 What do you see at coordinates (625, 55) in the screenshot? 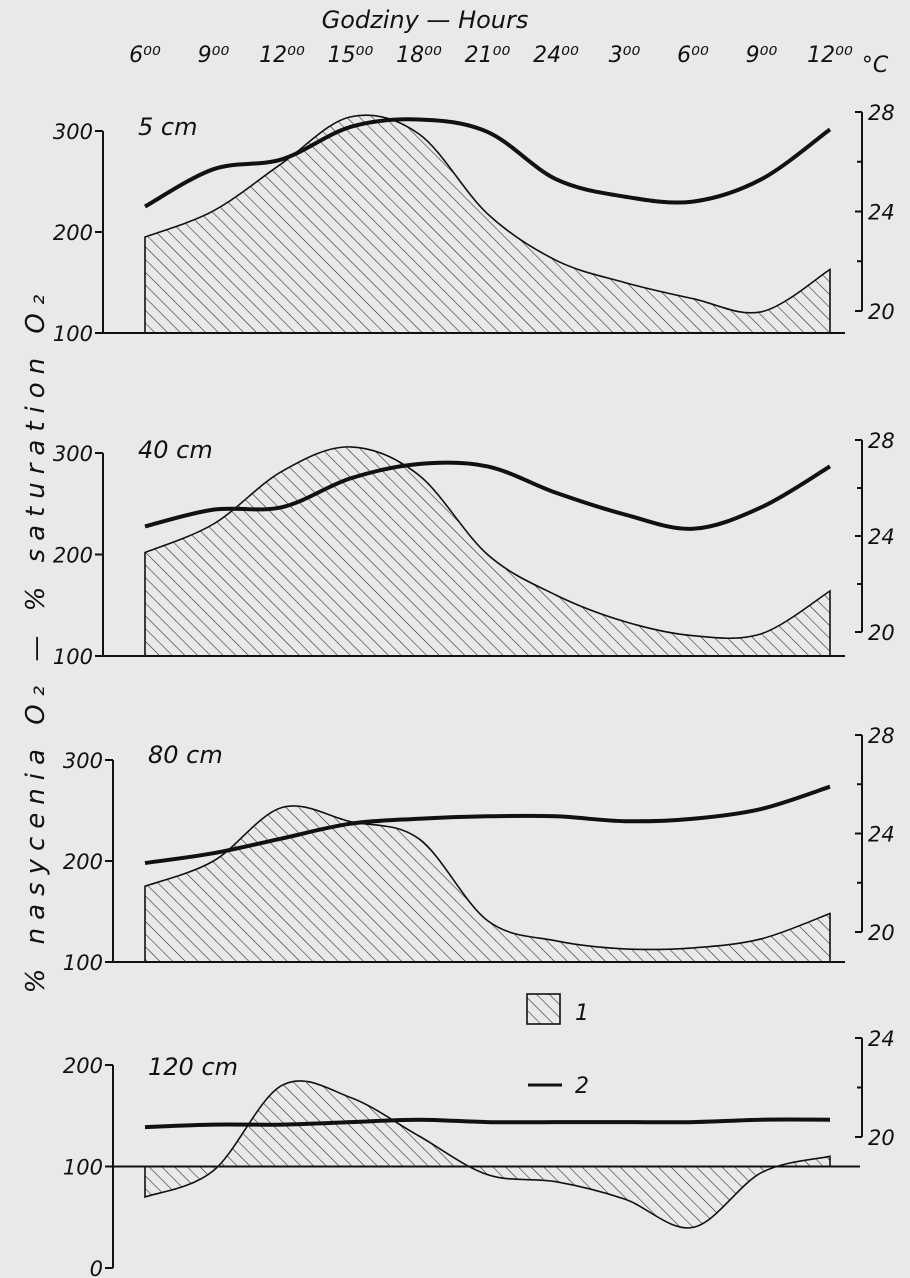
I see `x-tick-label: 3⁰⁰` at bounding box center [625, 55].